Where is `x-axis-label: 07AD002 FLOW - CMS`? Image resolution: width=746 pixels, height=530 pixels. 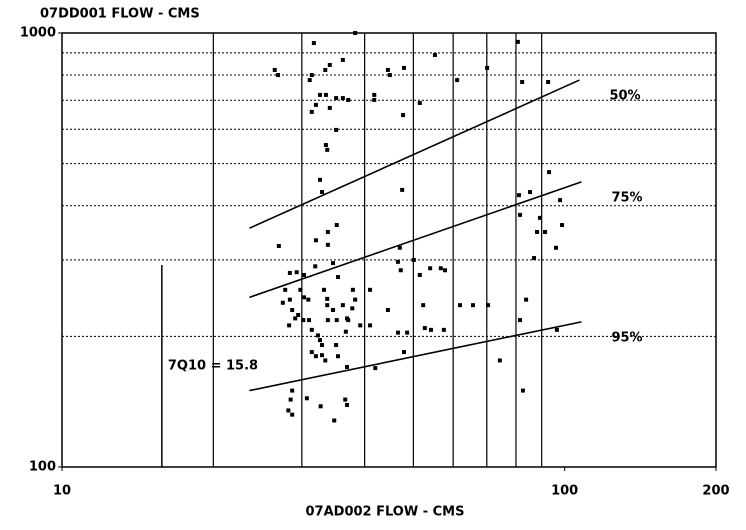 x-axis-label: 07AD002 FLOW - CMS is located at coordinates (385, 512).